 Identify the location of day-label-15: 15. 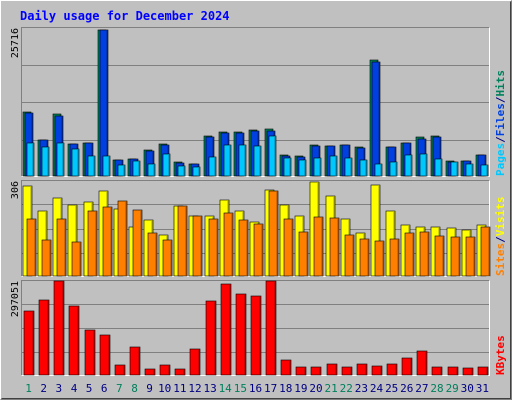
(240, 388).